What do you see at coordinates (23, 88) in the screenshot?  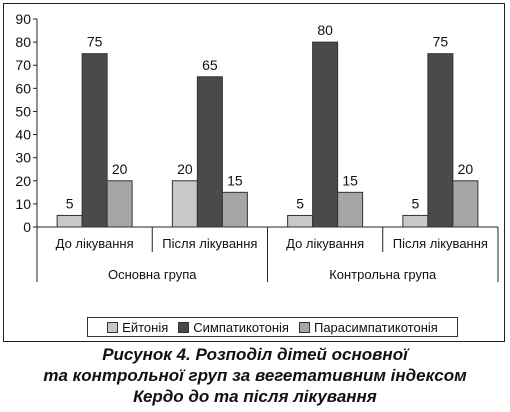 I see `y-tick-label: 60` at bounding box center [23, 88].